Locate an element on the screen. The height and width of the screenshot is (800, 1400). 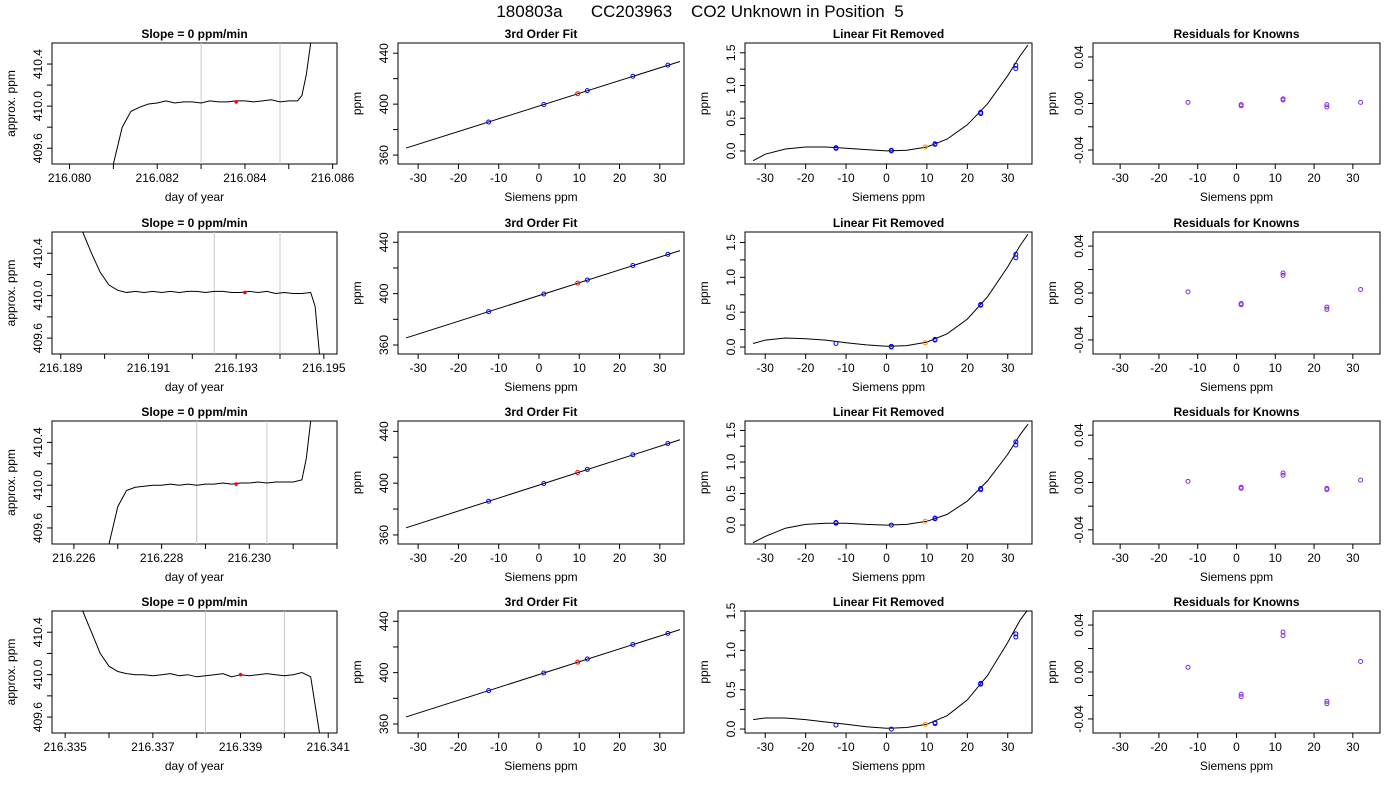
y-tick-label: 360 is located at coordinates (384, 155).